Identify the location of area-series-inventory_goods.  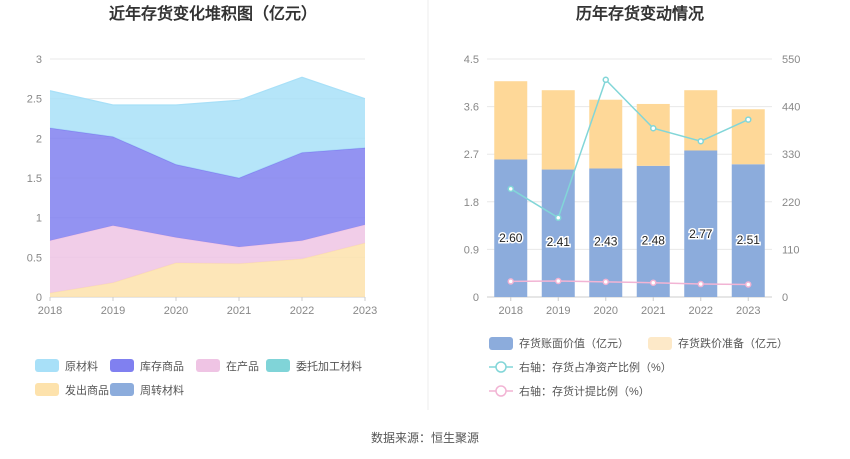
(207, 188).